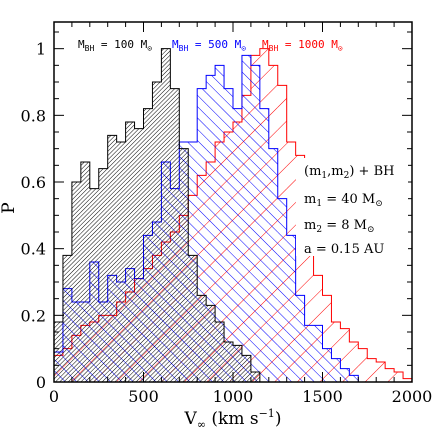 The height and width of the screenshot is (436, 436). Describe the element at coordinates (412, 396) in the screenshot. I see `x-tick-label: 2000` at that location.